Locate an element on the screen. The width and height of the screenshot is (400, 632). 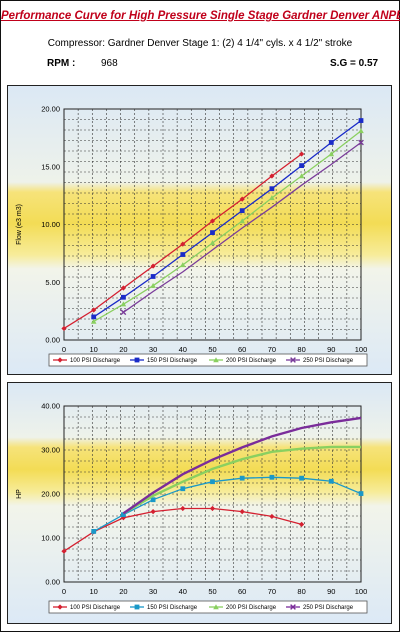
flow-y-tick-label: 5.00 is located at coordinates (52, 282).